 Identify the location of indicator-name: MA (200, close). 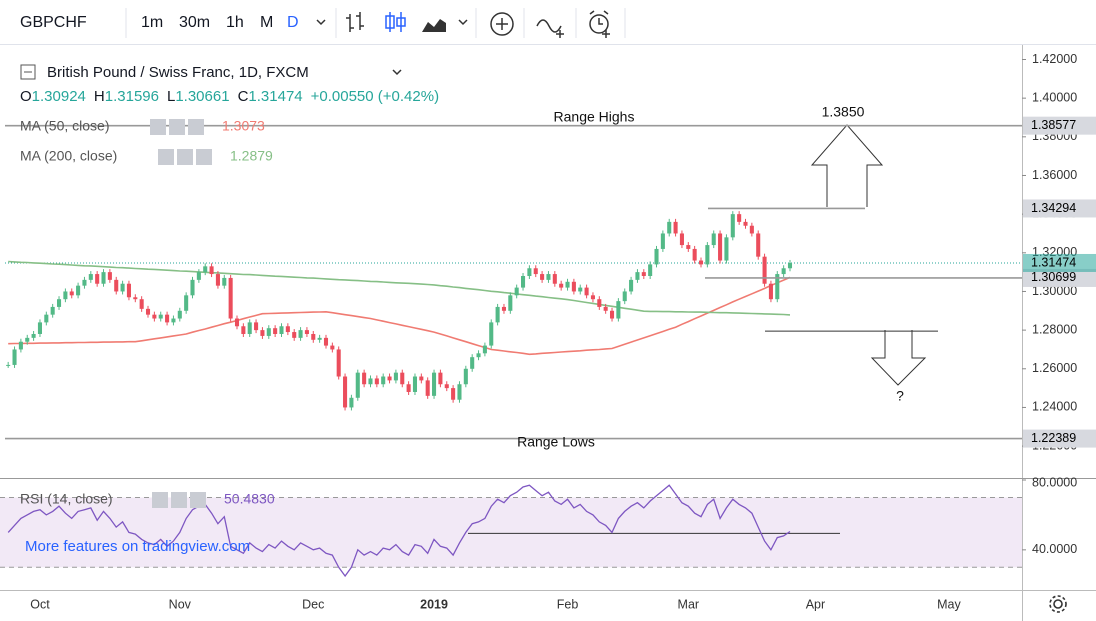
(68, 156).